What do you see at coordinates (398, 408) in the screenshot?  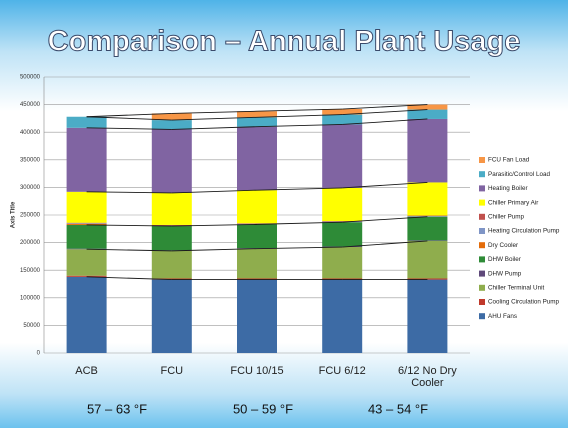 I see `temperature-range: 43 – 54 °F` at bounding box center [398, 408].